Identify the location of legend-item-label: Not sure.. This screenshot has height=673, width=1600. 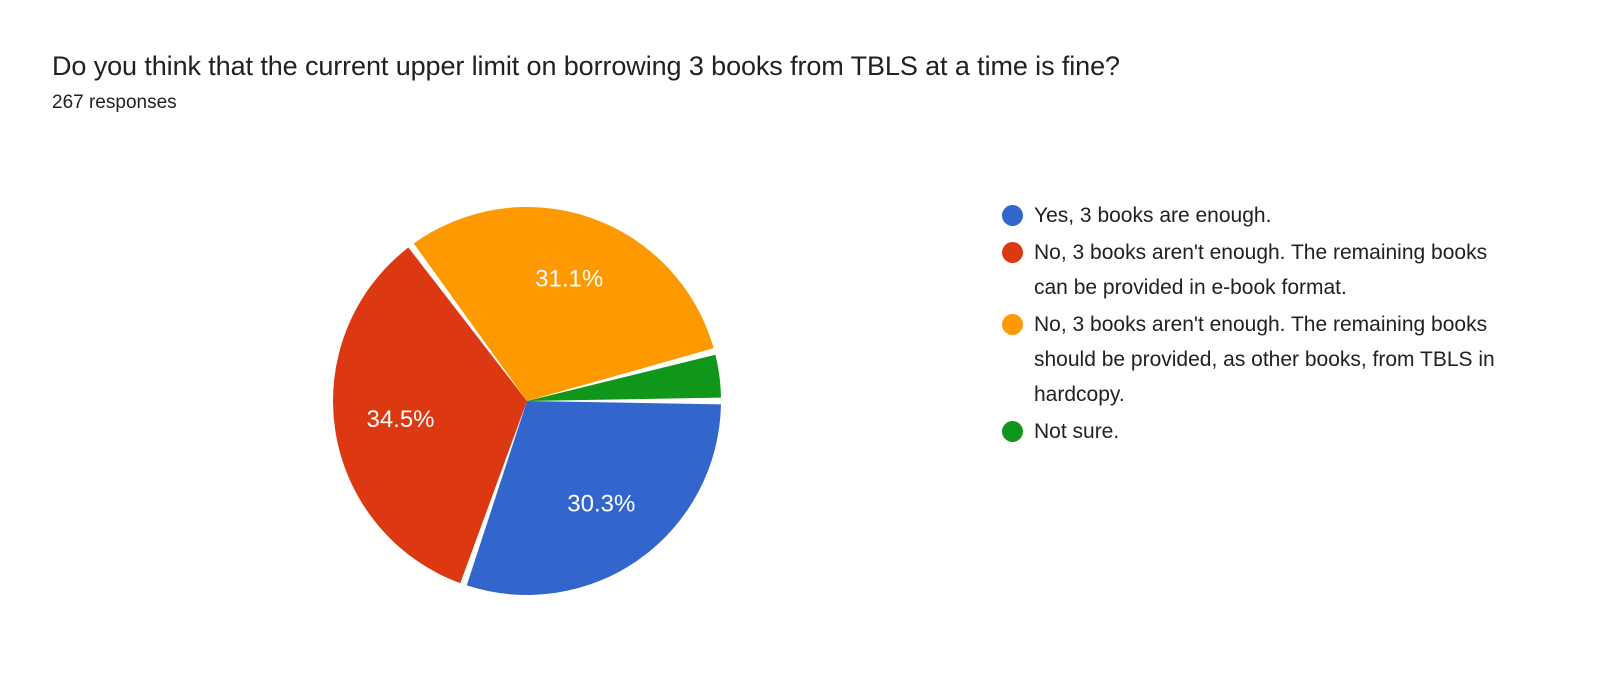
(1077, 431).